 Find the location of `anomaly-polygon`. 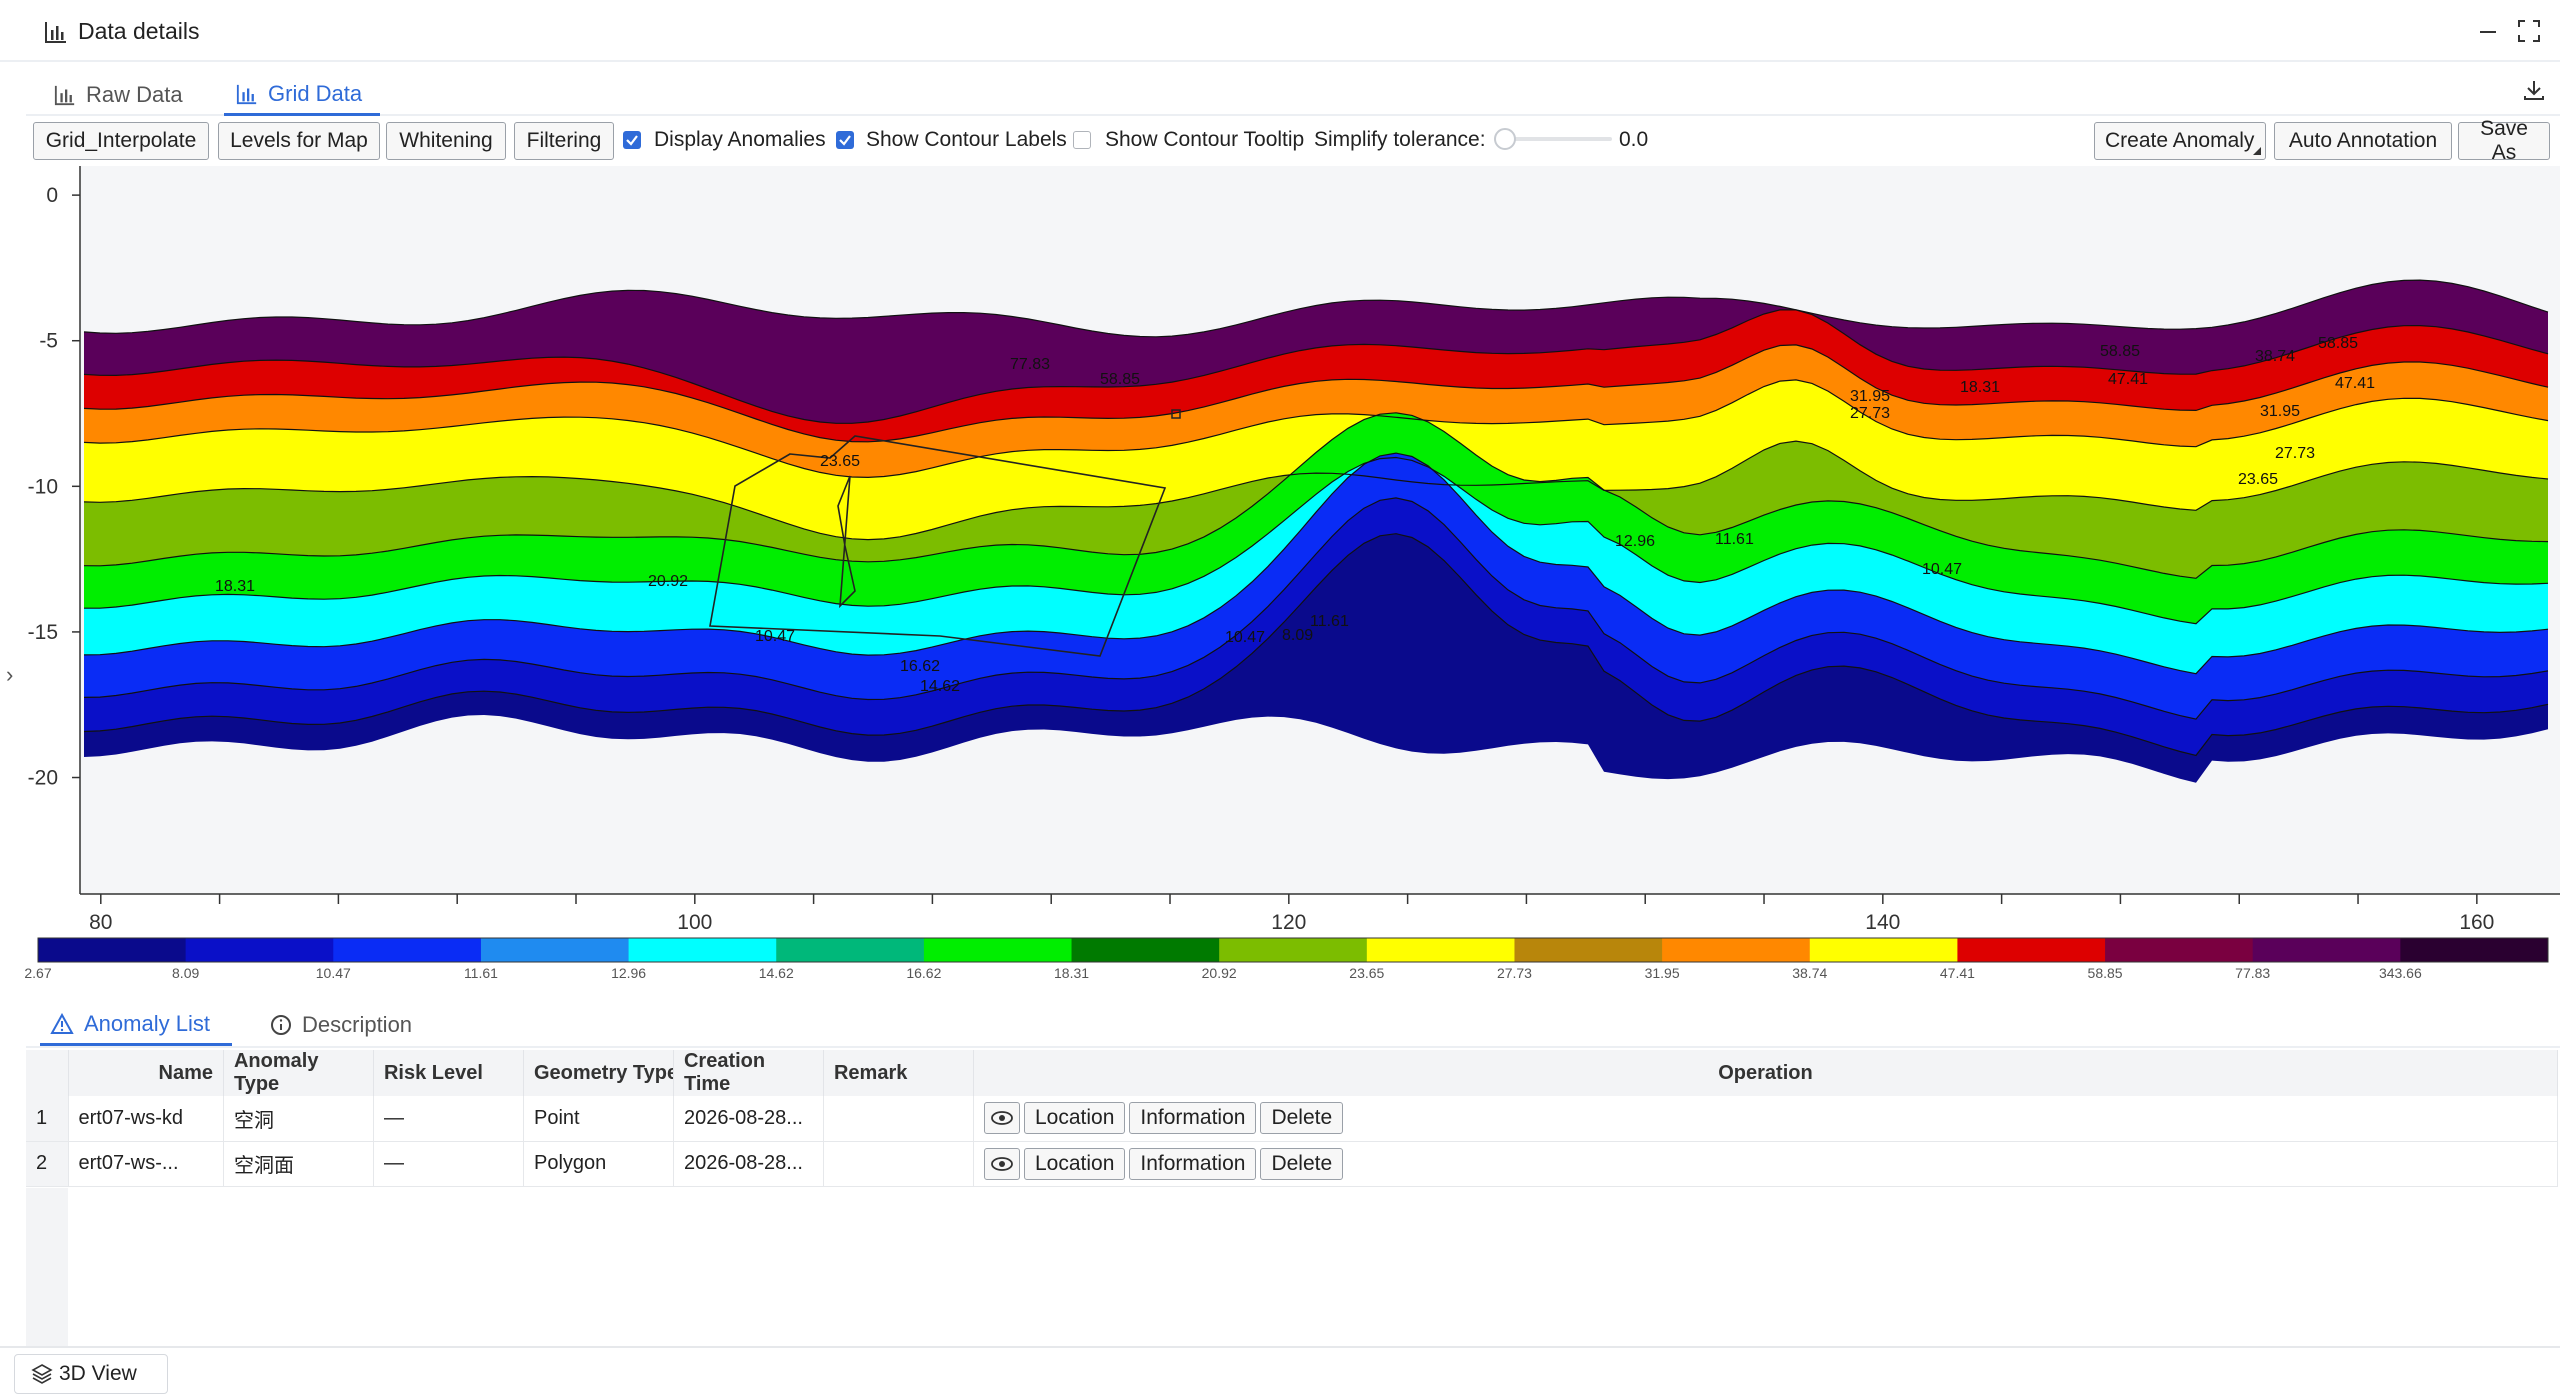

anomaly-polygon is located at coordinates (938, 546).